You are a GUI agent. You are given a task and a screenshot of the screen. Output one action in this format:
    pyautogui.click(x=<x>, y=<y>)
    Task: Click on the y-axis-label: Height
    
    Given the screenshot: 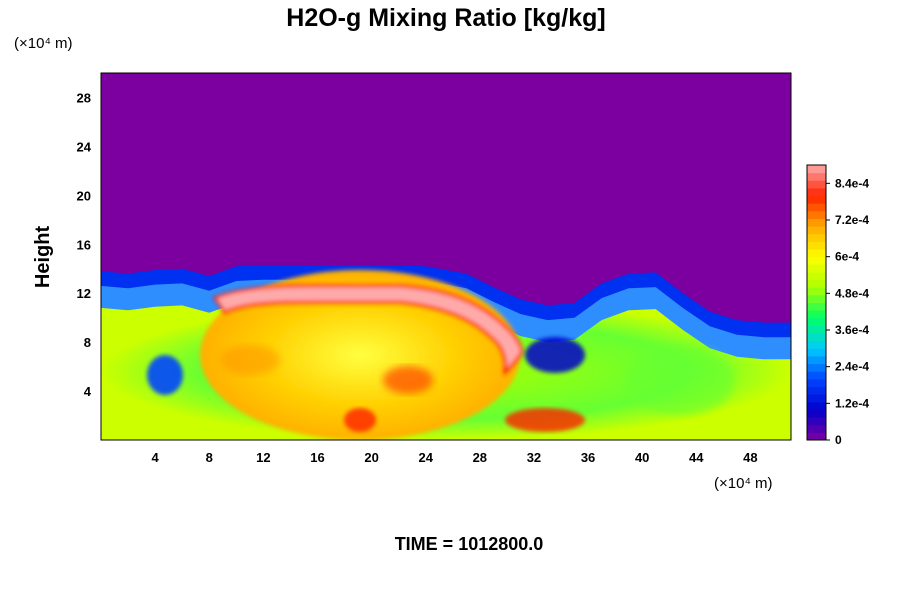 What is the action you would take?
    pyautogui.click(x=43, y=257)
    